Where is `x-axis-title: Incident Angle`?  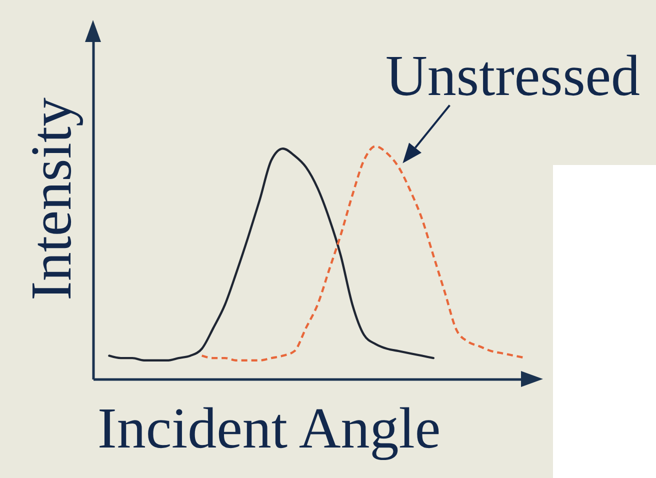 x-axis-title: Incident Angle is located at coordinates (269, 428).